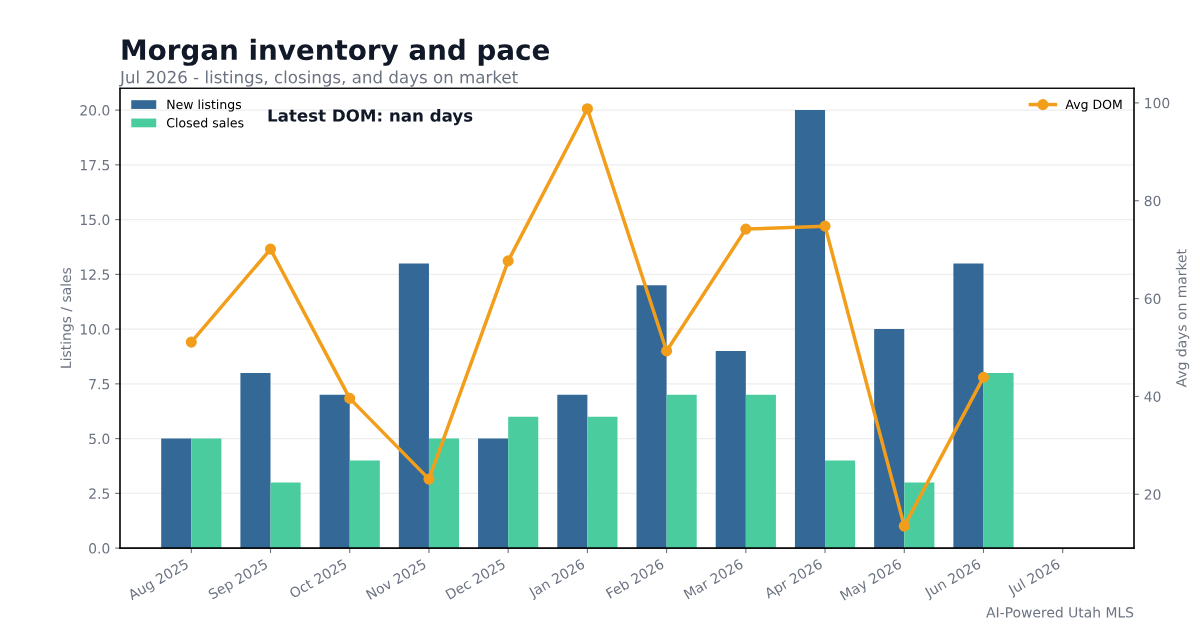 The width and height of the screenshot is (1200, 630). What do you see at coordinates (1152, 201) in the screenshot?
I see `y2-tick-label: 80` at bounding box center [1152, 201].